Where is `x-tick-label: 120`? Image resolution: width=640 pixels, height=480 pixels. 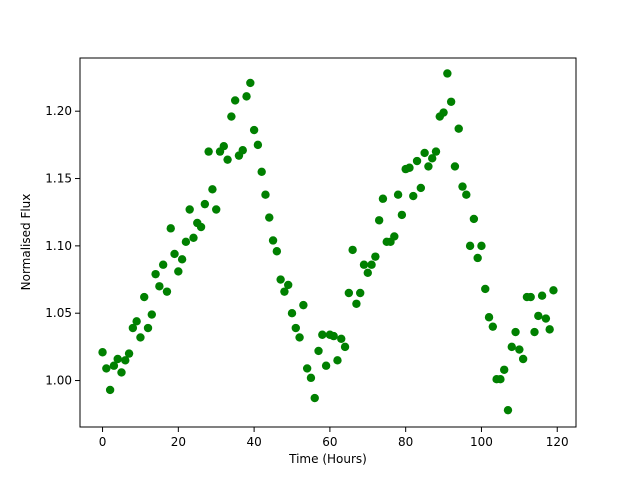
x-tick-label: 120 is located at coordinates (557, 442).